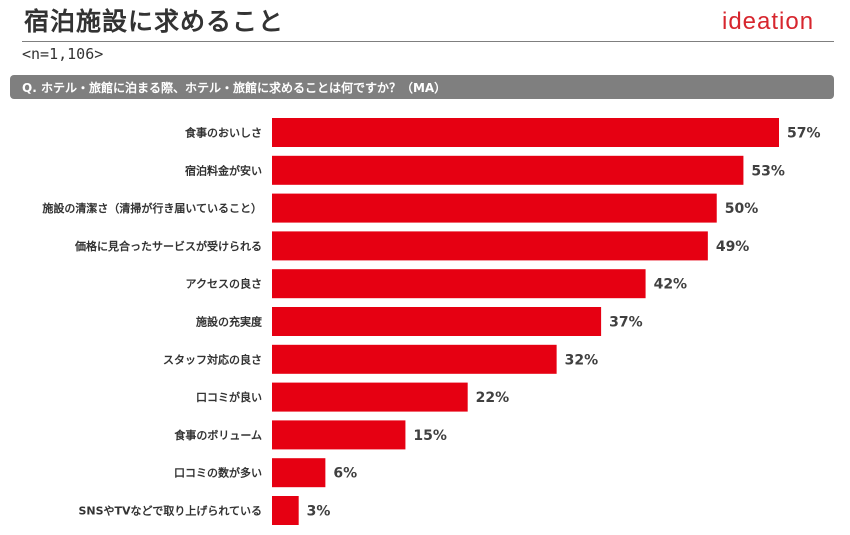  What do you see at coordinates (168, 246) in the screenshot?
I see `category-label: 価格に見合ったサービスが受けられる` at bounding box center [168, 246].